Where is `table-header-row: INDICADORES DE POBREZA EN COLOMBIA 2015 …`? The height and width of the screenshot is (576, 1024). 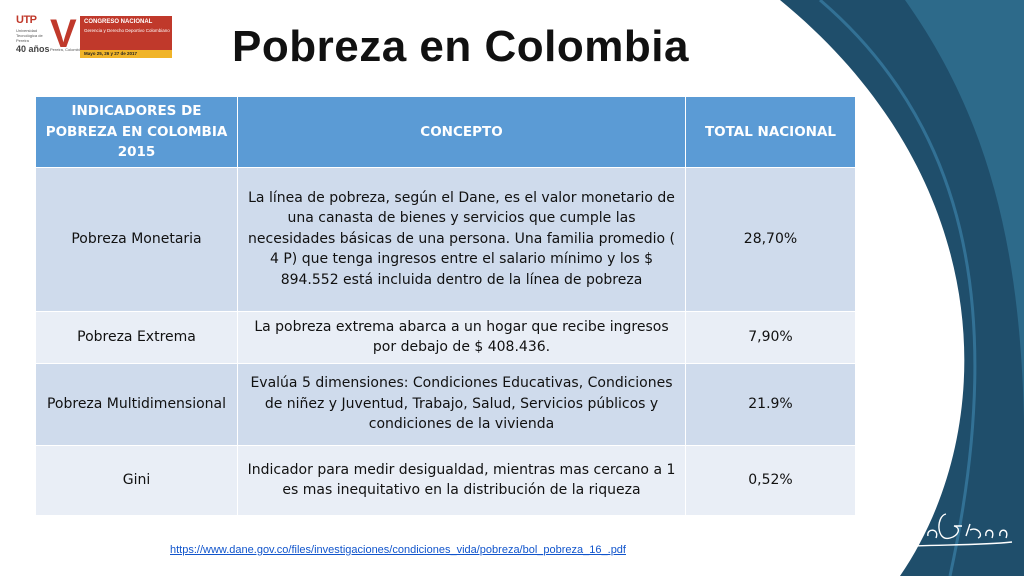
table-header-row: INDICADORES DE POBREZA EN COLOMBIA 2015 … is located at coordinates (445, 132).